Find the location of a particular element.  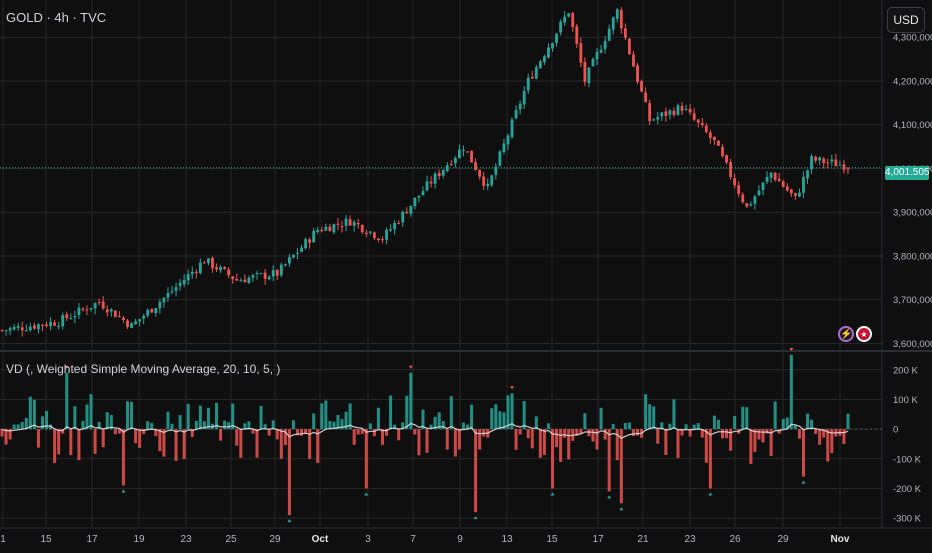

currency-button: USD is located at coordinates (906, 20).